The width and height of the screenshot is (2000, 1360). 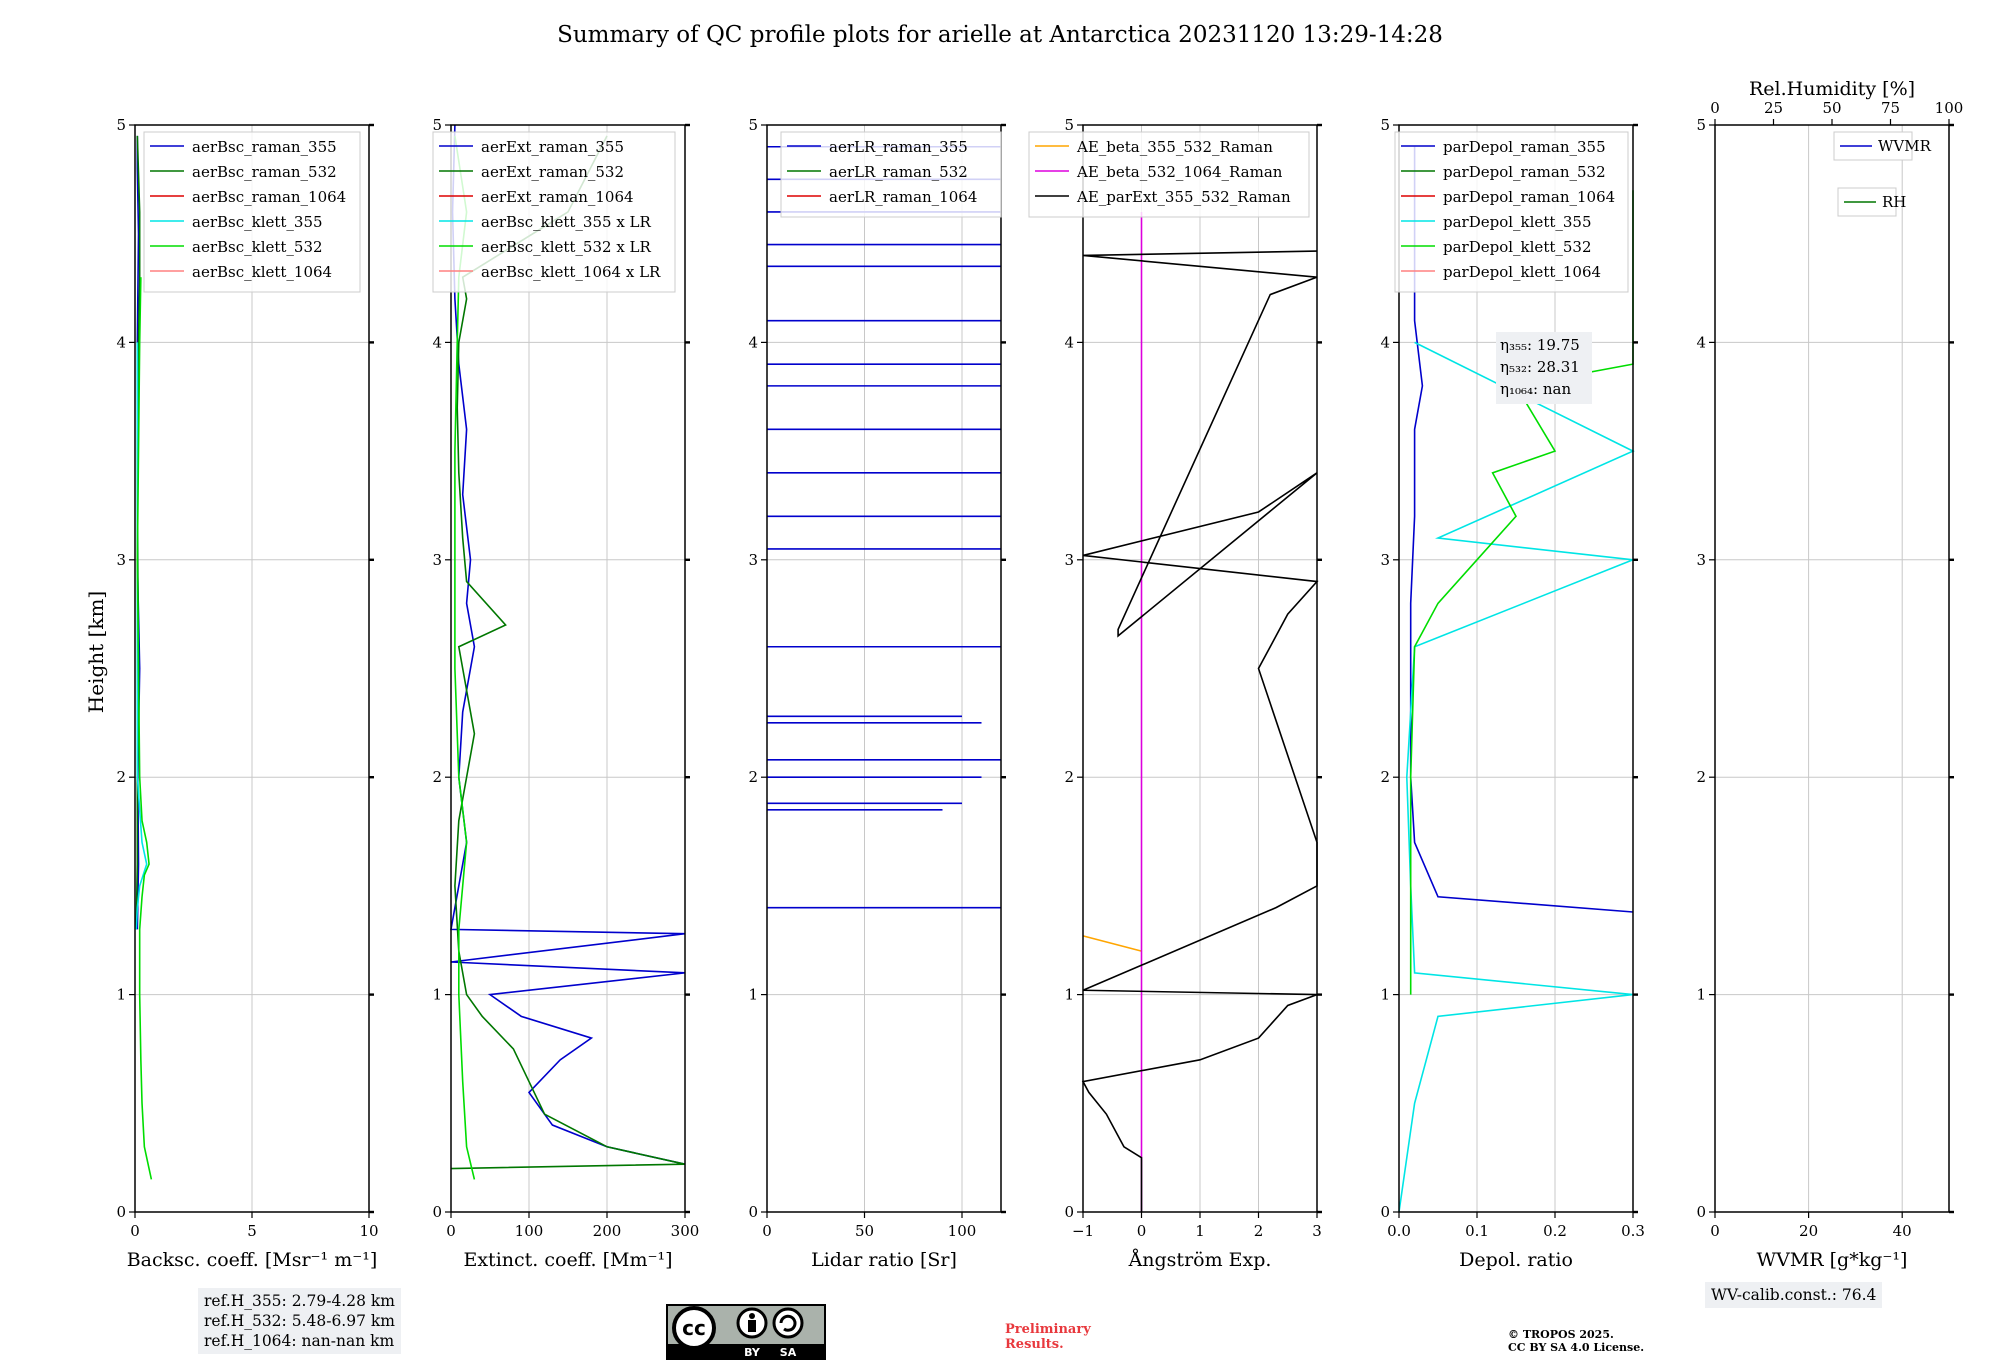 I want to click on legend-label: AE_beta_355_532_Raman, so click(x=1174, y=147).